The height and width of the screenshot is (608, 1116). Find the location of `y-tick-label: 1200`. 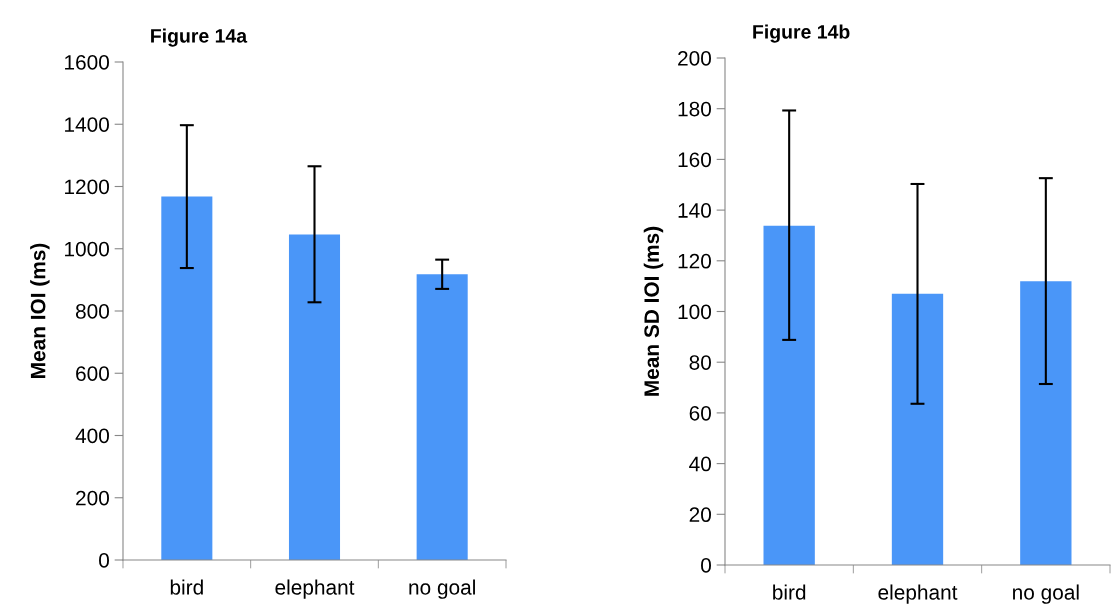

y-tick-label: 1200 is located at coordinates (87, 187).